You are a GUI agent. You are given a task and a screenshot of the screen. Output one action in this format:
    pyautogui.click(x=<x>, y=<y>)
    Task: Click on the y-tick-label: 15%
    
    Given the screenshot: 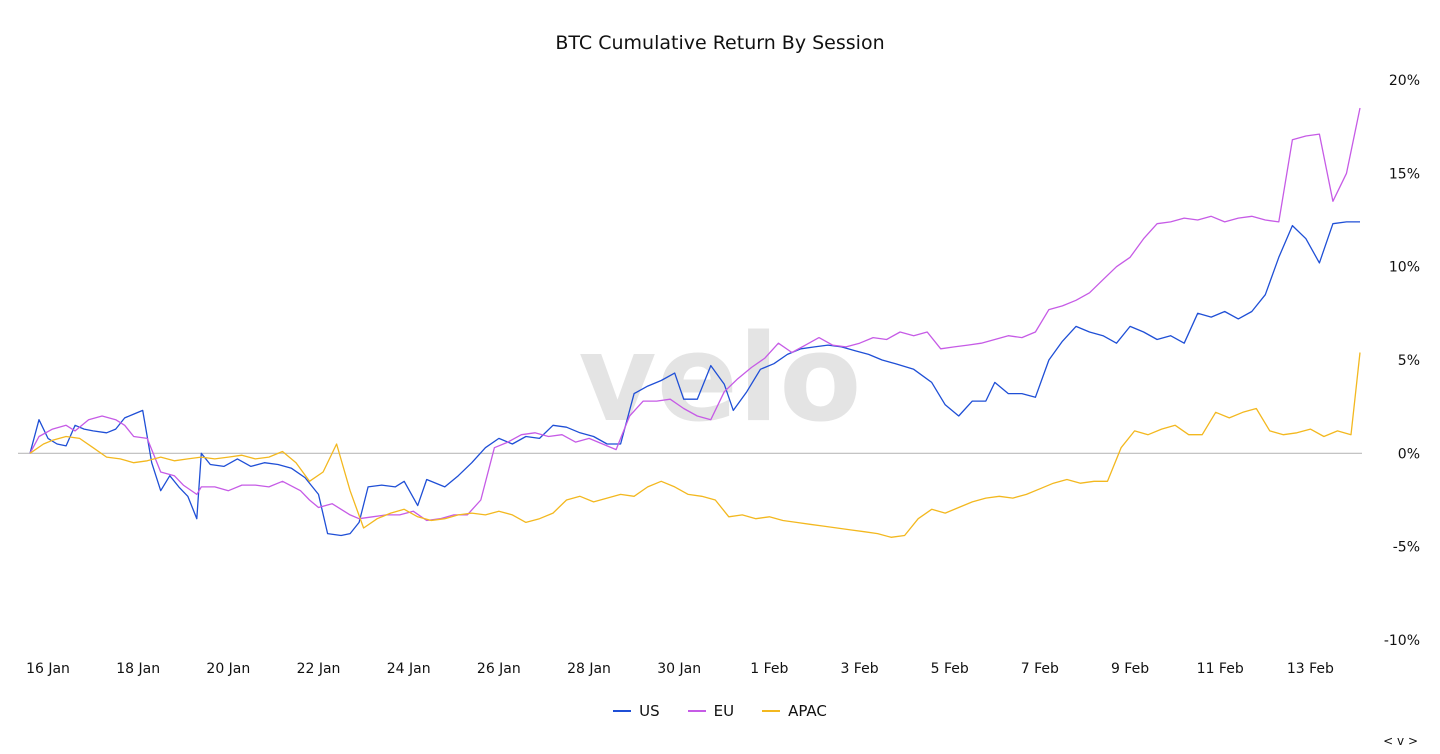 What is the action you would take?
    pyautogui.click(x=1404, y=174)
    